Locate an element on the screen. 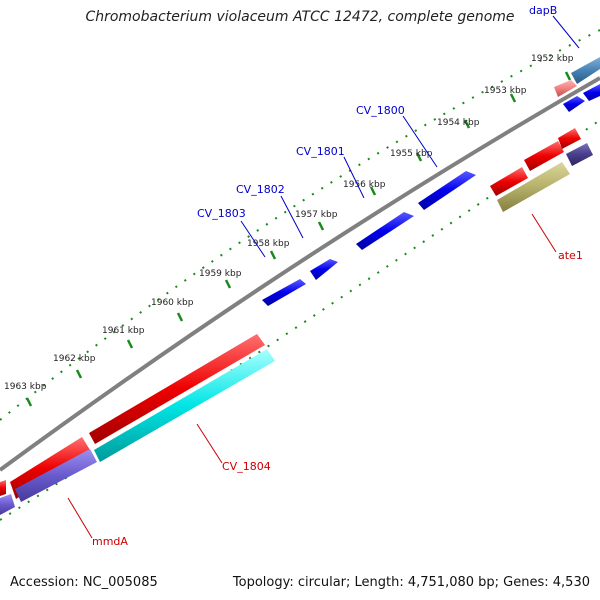  gene-label-cv1803: CV_1803 is located at coordinates (221, 213).